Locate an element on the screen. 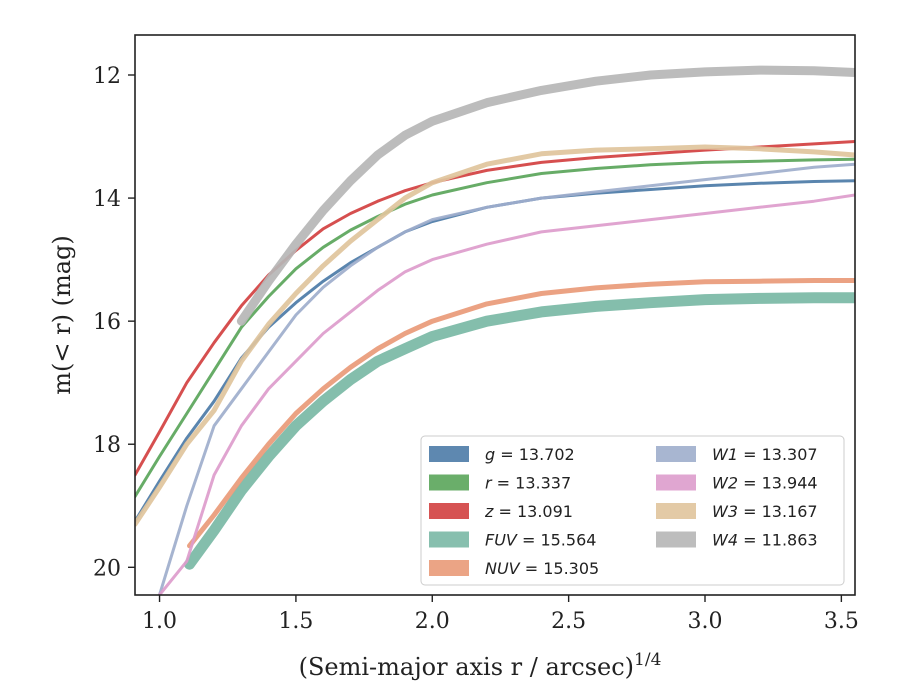 This screenshot has height=700, width=900. x-tick-label: 1.5 is located at coordinates (295, 621).